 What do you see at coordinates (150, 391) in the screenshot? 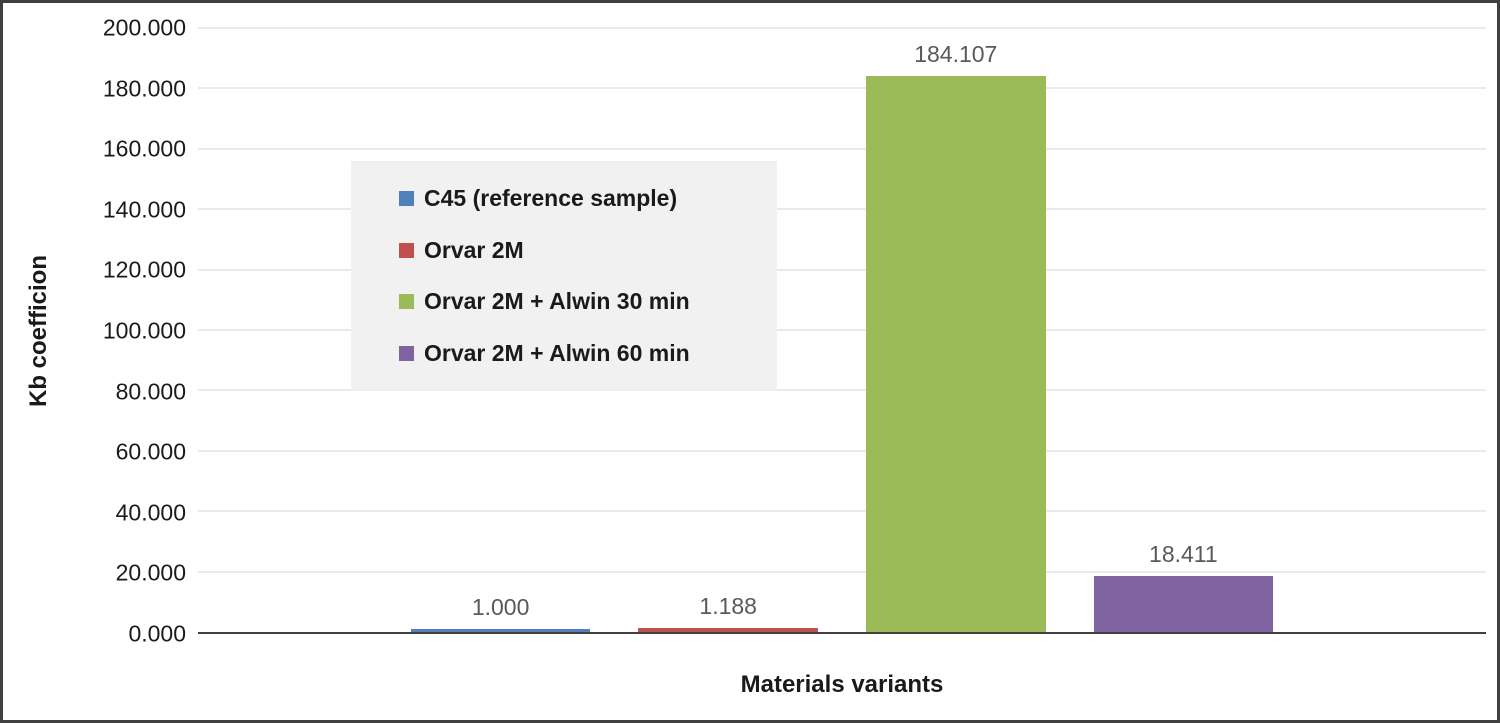
I see `y-tick-label: 80.000` at bounding box center [150, 391].